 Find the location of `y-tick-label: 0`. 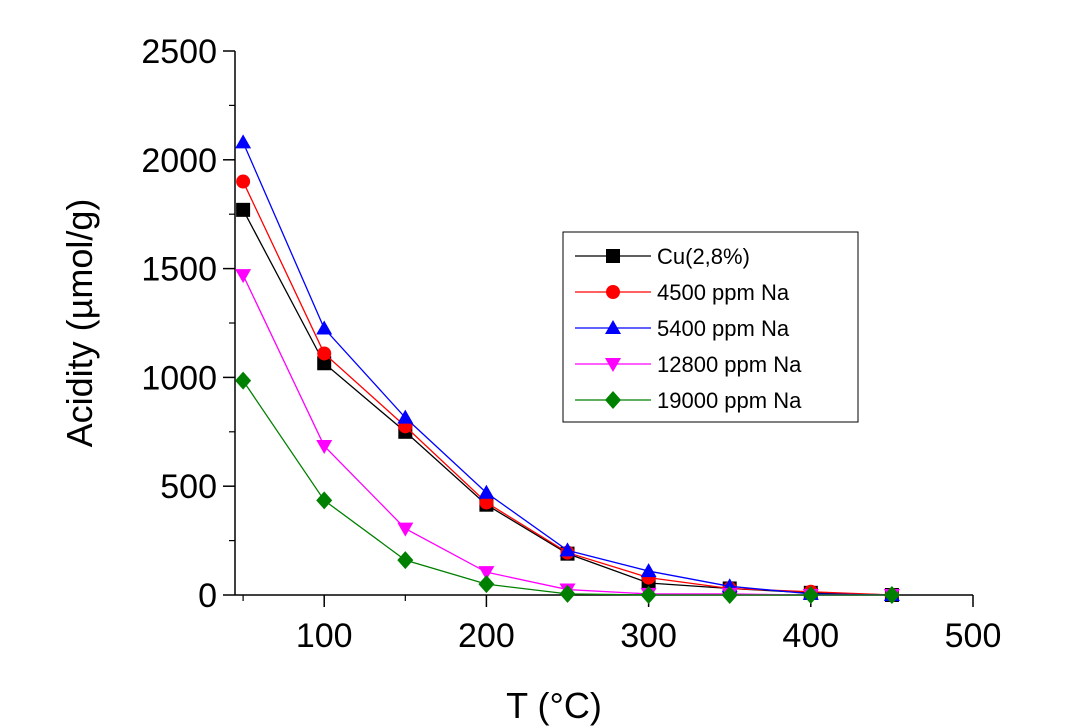

y-tick-label: 0 is located at coordinates (207, 596).